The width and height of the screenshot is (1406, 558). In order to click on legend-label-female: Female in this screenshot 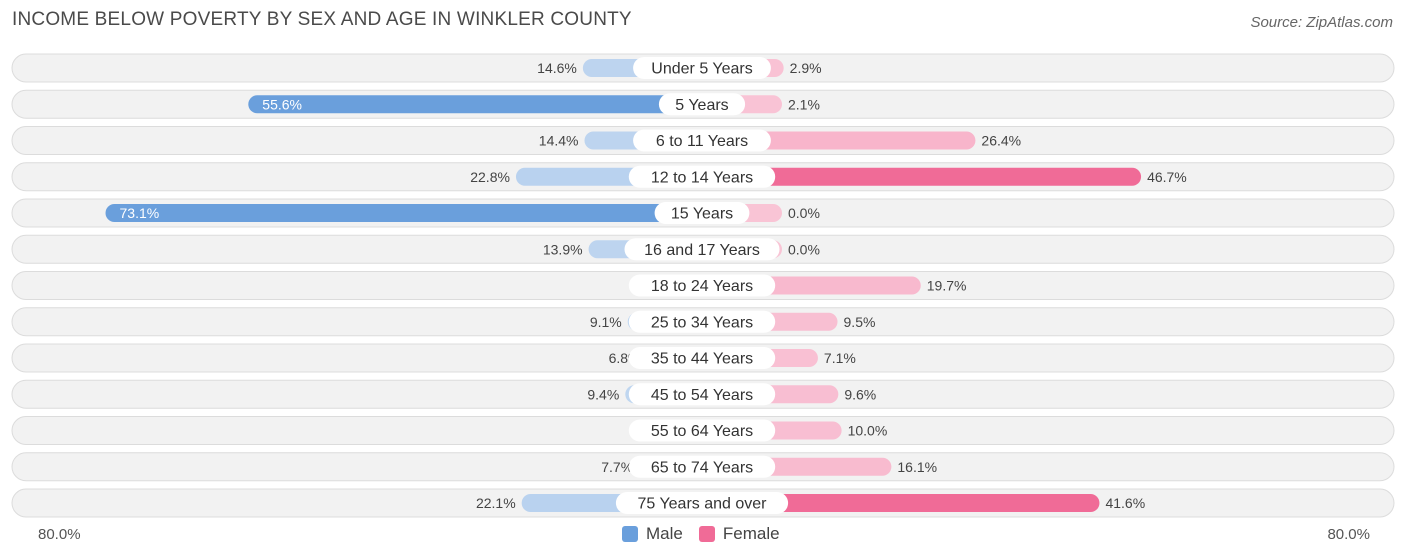, I will do `click(751, 533)`.